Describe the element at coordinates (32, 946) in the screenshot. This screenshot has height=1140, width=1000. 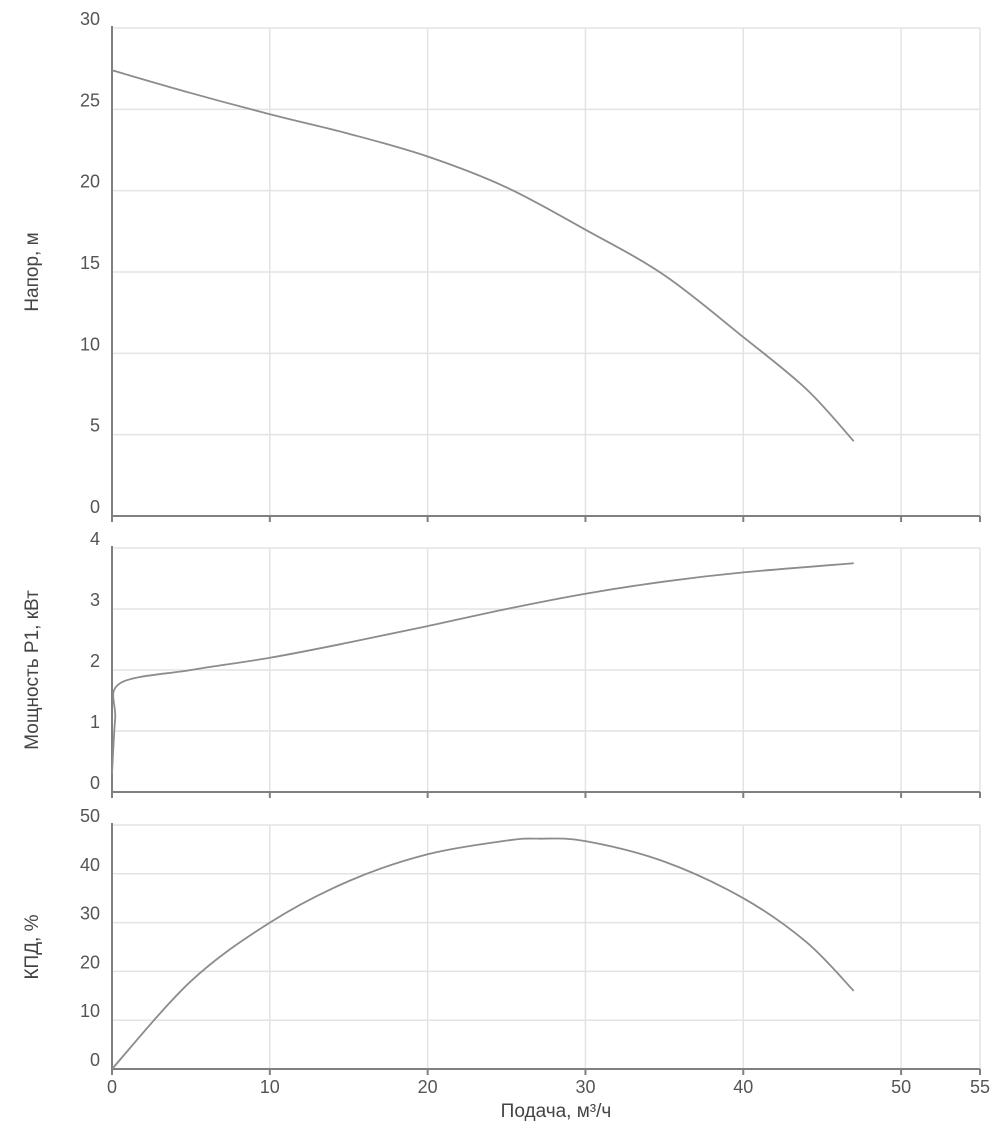
I see `efficiency-y-axis-title: КПД, %` at that location.